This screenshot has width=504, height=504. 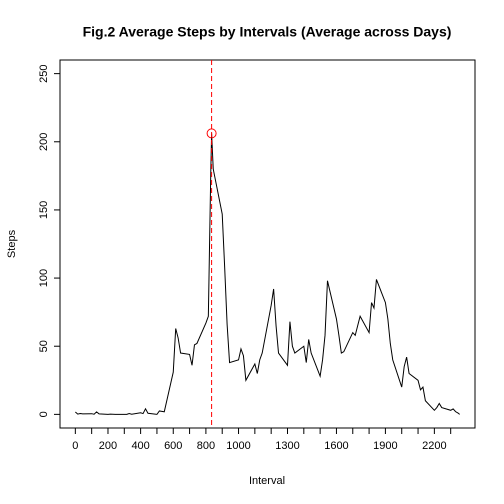 What do you see at coordinates (44, 142) in the screenshot?
I see `y-tick-label: 200` at bounding box center [44, 142].